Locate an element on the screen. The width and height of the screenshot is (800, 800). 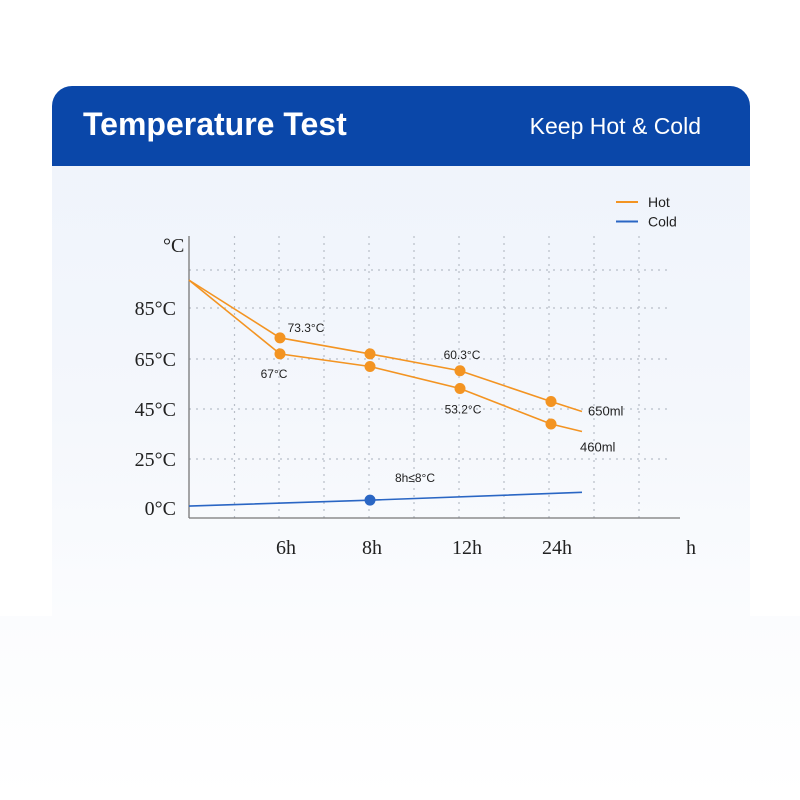
series-line-cold is located at coordinates (385, 499).